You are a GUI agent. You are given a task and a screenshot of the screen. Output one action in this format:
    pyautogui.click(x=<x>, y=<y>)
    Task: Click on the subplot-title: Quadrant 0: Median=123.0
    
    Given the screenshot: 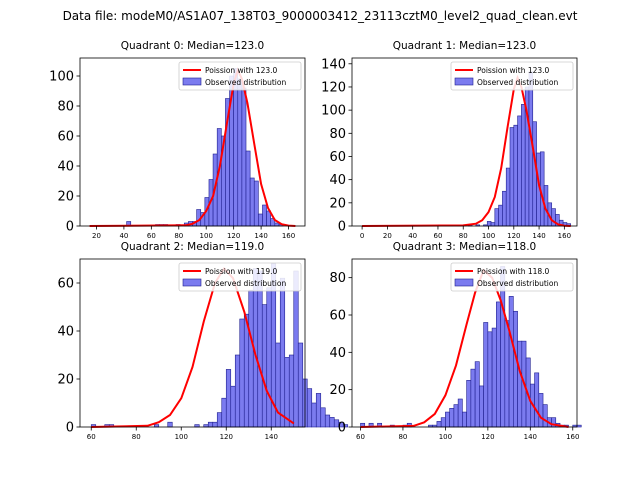 What is the action you would take?
    pyautogui.click(x=192, y=46)
    